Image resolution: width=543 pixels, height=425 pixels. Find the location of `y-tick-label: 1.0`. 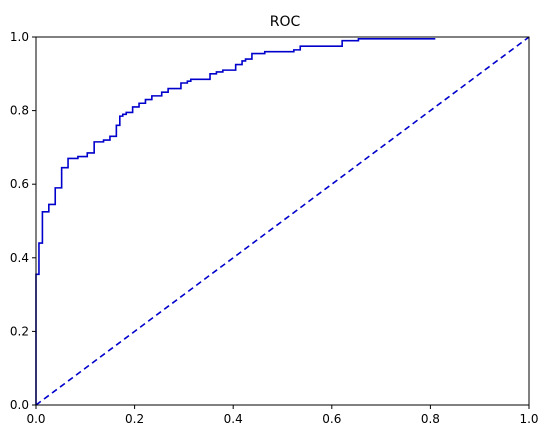

y-tick-label: 1.0 is located at coordinates (19, 37).